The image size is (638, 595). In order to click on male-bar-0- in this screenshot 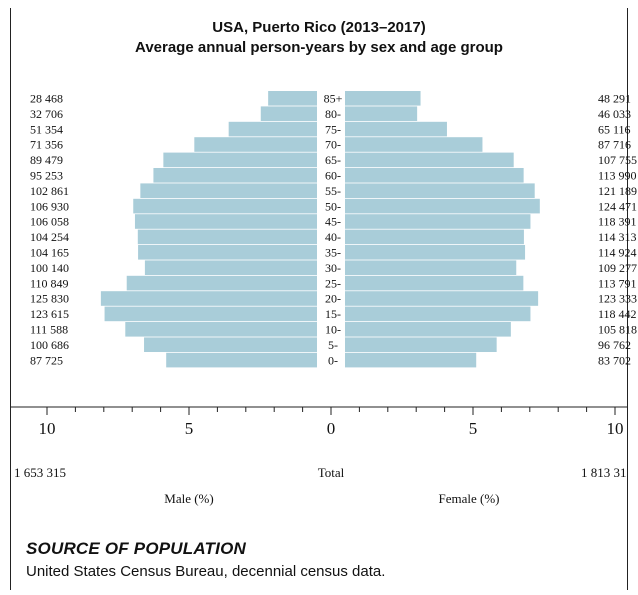, I will do `click(241, 360)`.